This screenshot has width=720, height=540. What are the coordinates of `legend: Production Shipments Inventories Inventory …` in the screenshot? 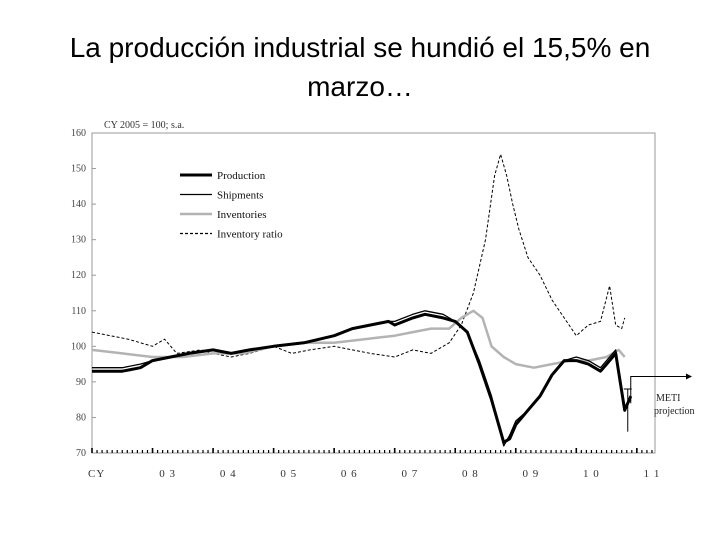 It's located at (231, 205).